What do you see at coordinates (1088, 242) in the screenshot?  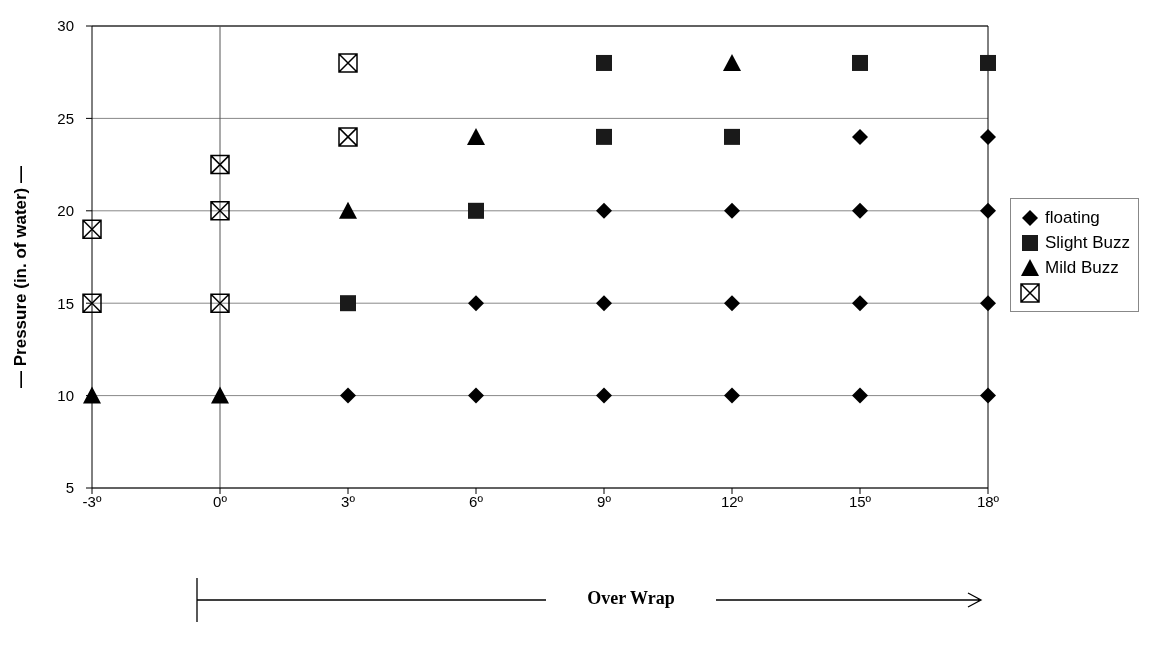 I see `legend-label: Slight Buzz` at bounding box center [1088, 242].